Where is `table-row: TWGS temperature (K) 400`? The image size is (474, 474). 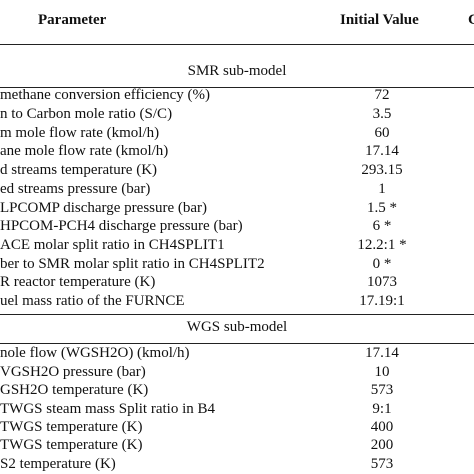
table-row: TWGS temperature (K) 400 is located at coordinates (237, 427).